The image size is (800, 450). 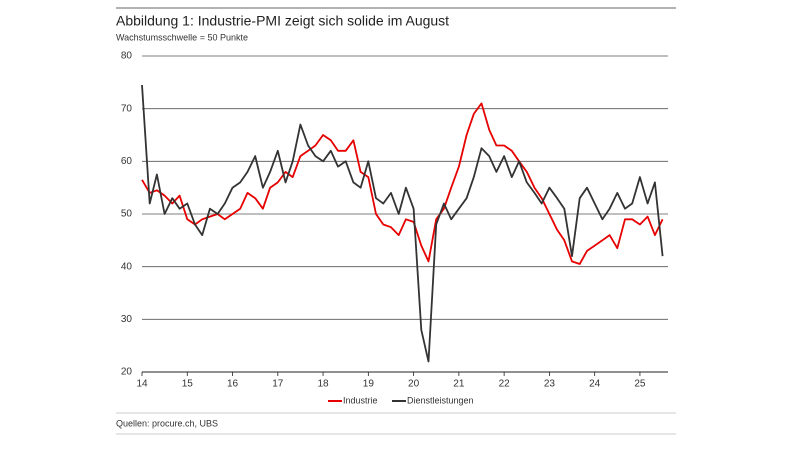 I want to click on x-tick-label: 24, so click(x=595, y=384).